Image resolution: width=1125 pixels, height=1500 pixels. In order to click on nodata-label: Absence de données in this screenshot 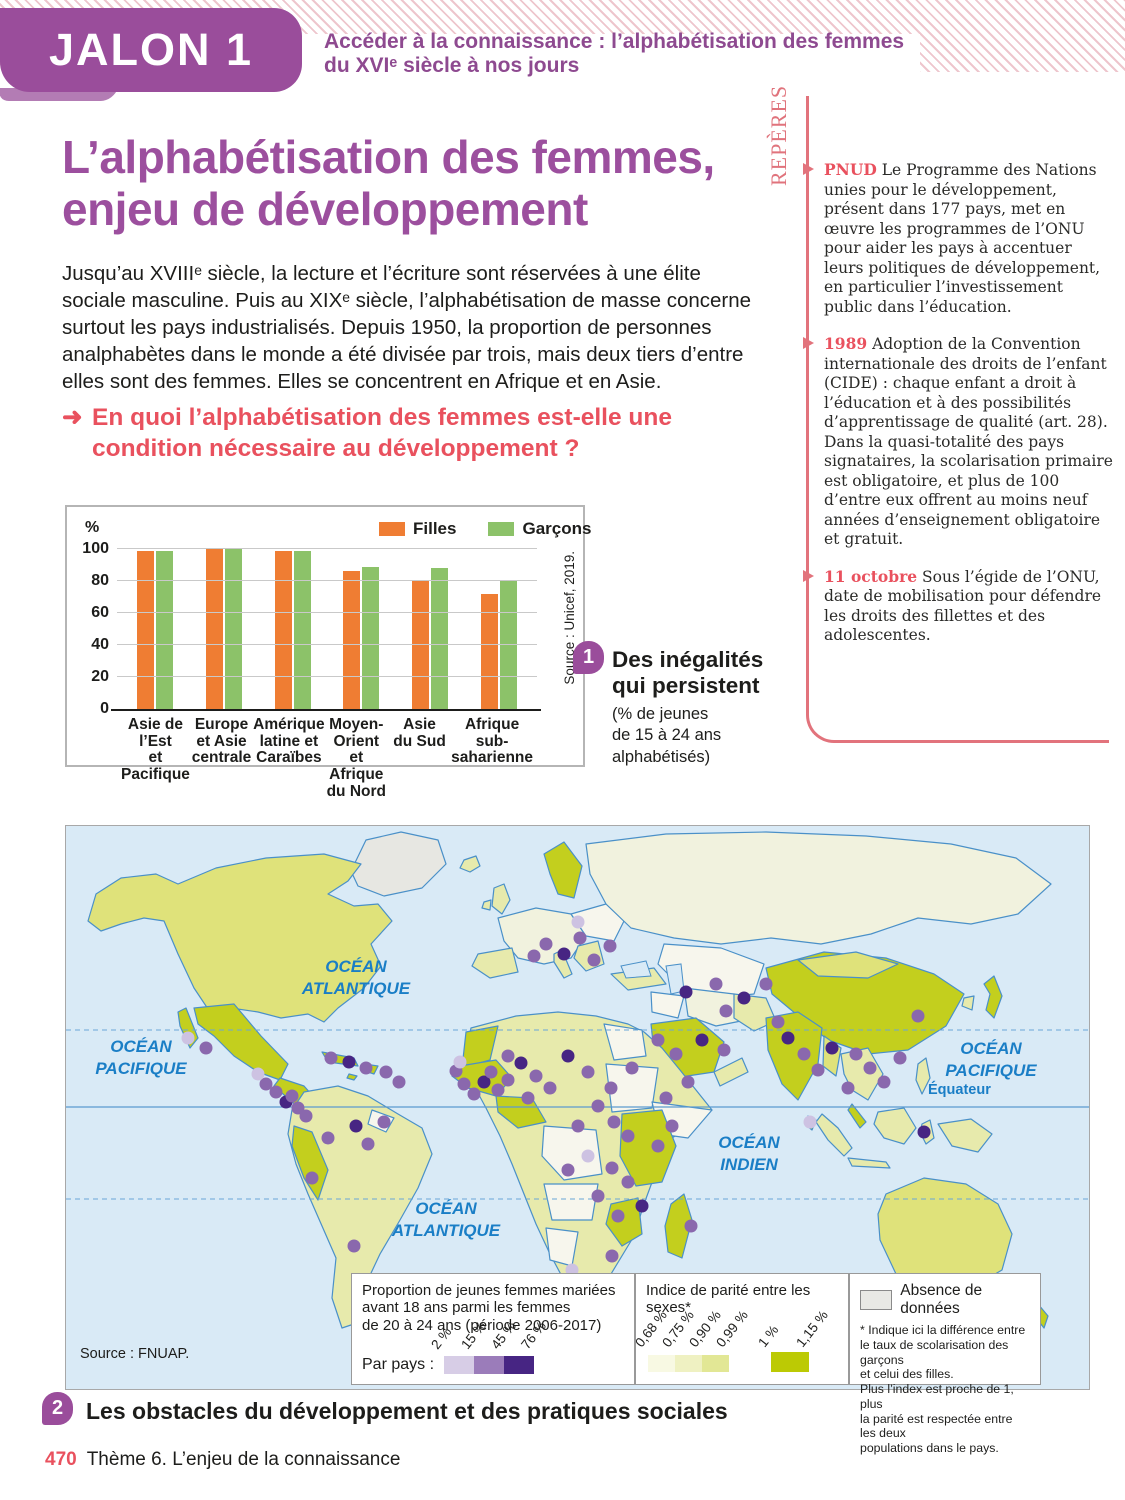, I will do `click(941, 1299)`.